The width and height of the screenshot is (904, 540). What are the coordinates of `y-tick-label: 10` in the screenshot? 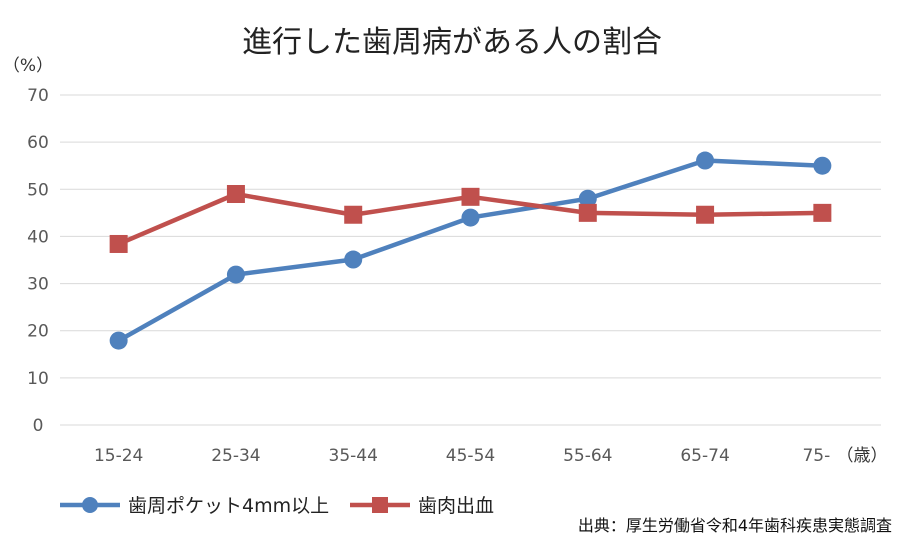 It's located at (38, 379).